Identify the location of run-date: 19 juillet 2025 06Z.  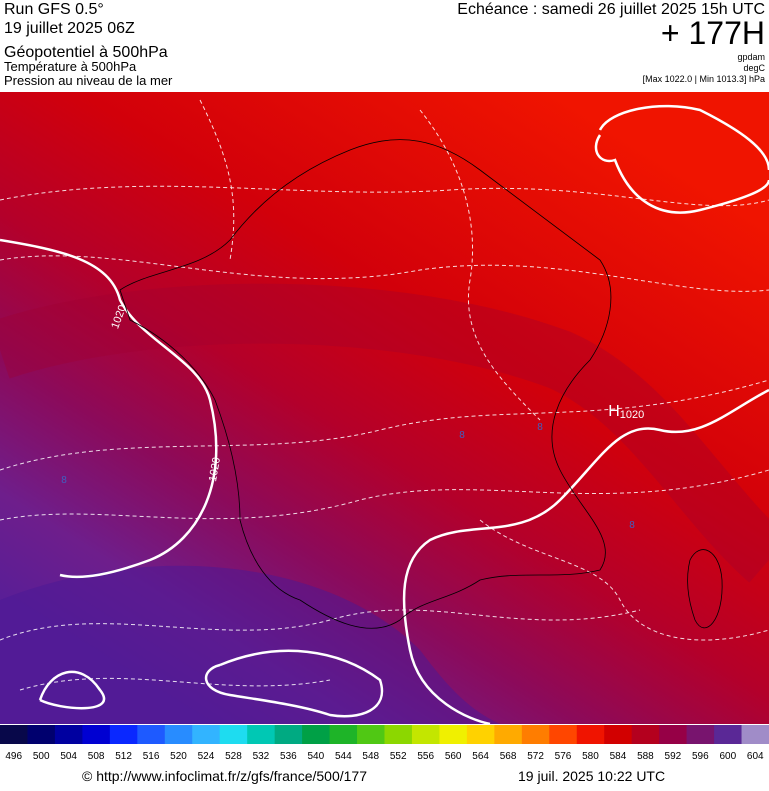
(69, 28).